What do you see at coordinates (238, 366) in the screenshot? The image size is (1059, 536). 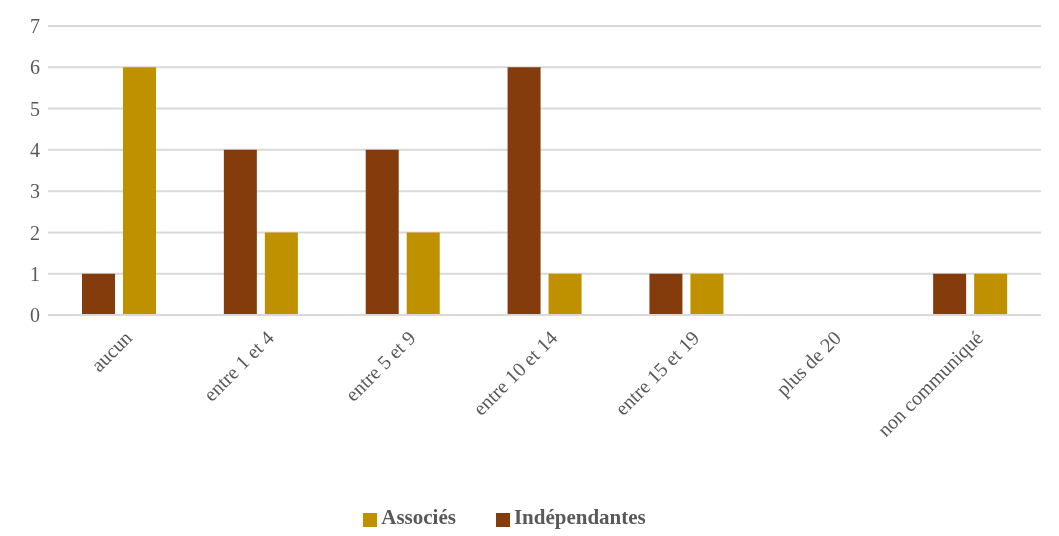 I see `x-tick-label: entre 1 et 4` at bounding box center [238, 366].